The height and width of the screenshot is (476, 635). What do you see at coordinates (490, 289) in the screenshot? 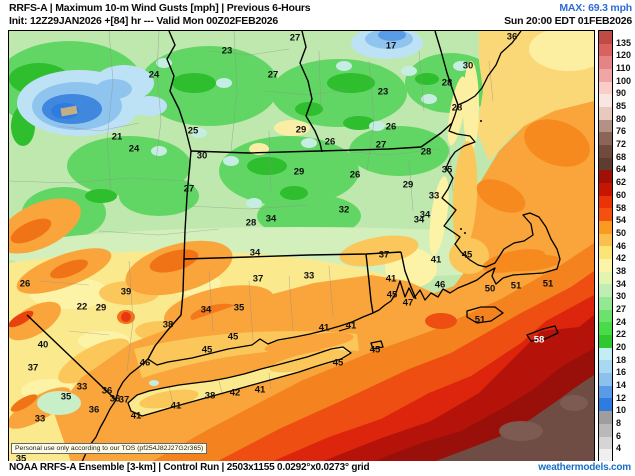
I see `station-value: 50` at bounding box center [490, 289].